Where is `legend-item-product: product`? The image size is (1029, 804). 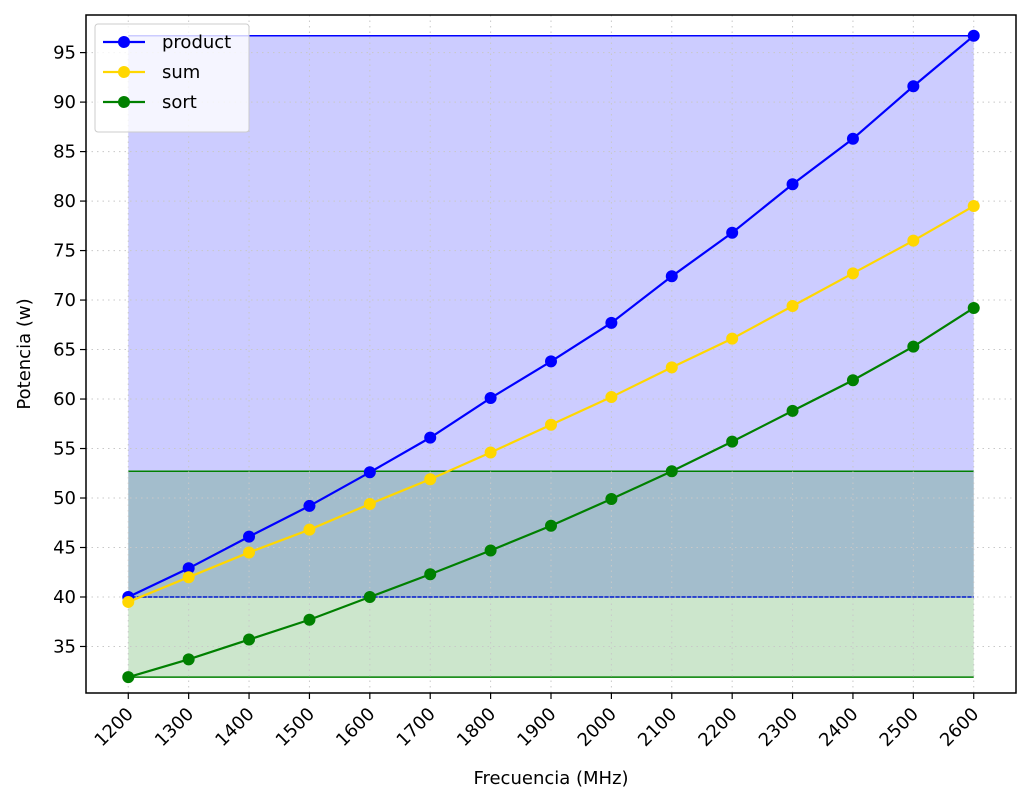
legend-item-product: product is located at coordinates (167, 42).